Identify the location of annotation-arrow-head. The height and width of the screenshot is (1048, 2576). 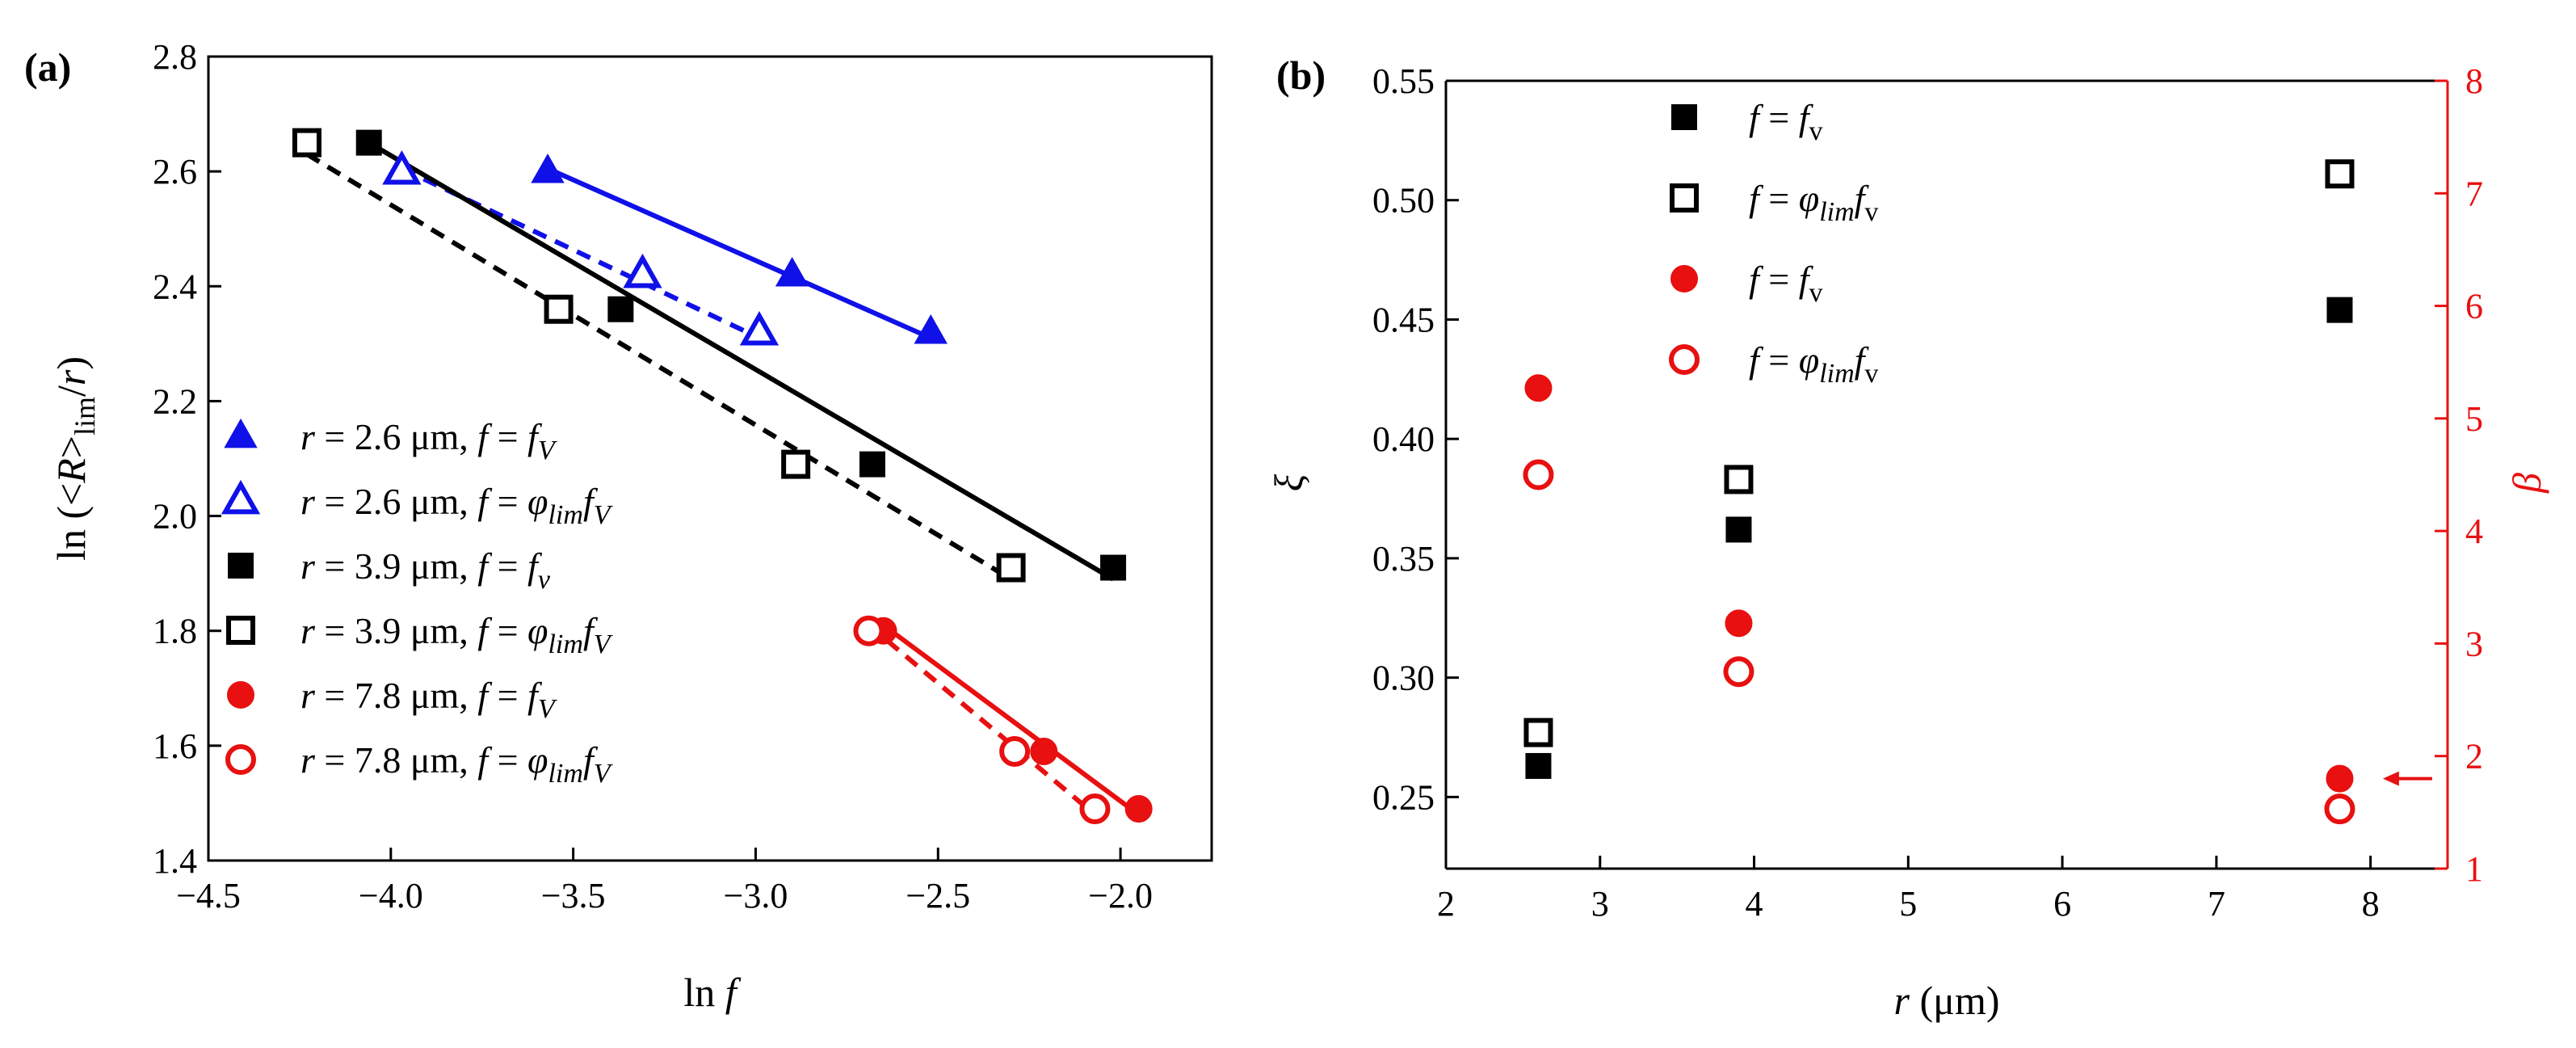
(2390, 778).